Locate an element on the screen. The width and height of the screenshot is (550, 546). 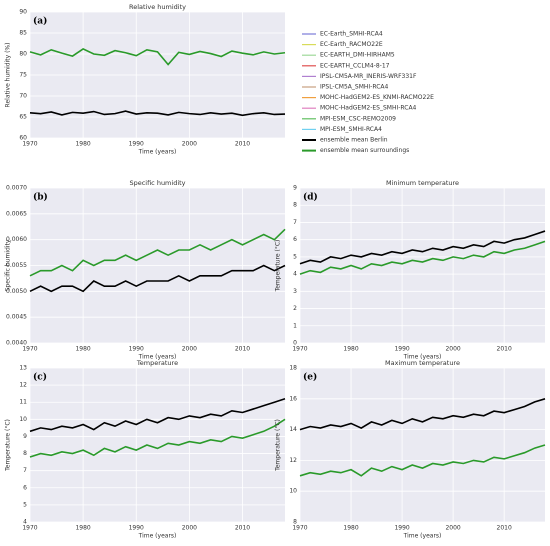
chart-title: Minimum temperature is located at coordinates (422, 183).